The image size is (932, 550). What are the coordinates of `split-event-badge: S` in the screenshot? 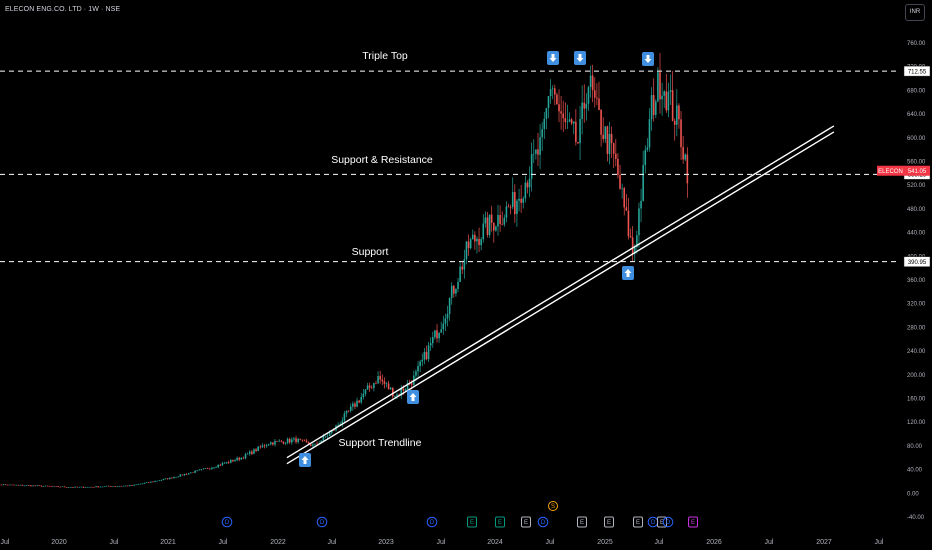 It's located at (553, 506).